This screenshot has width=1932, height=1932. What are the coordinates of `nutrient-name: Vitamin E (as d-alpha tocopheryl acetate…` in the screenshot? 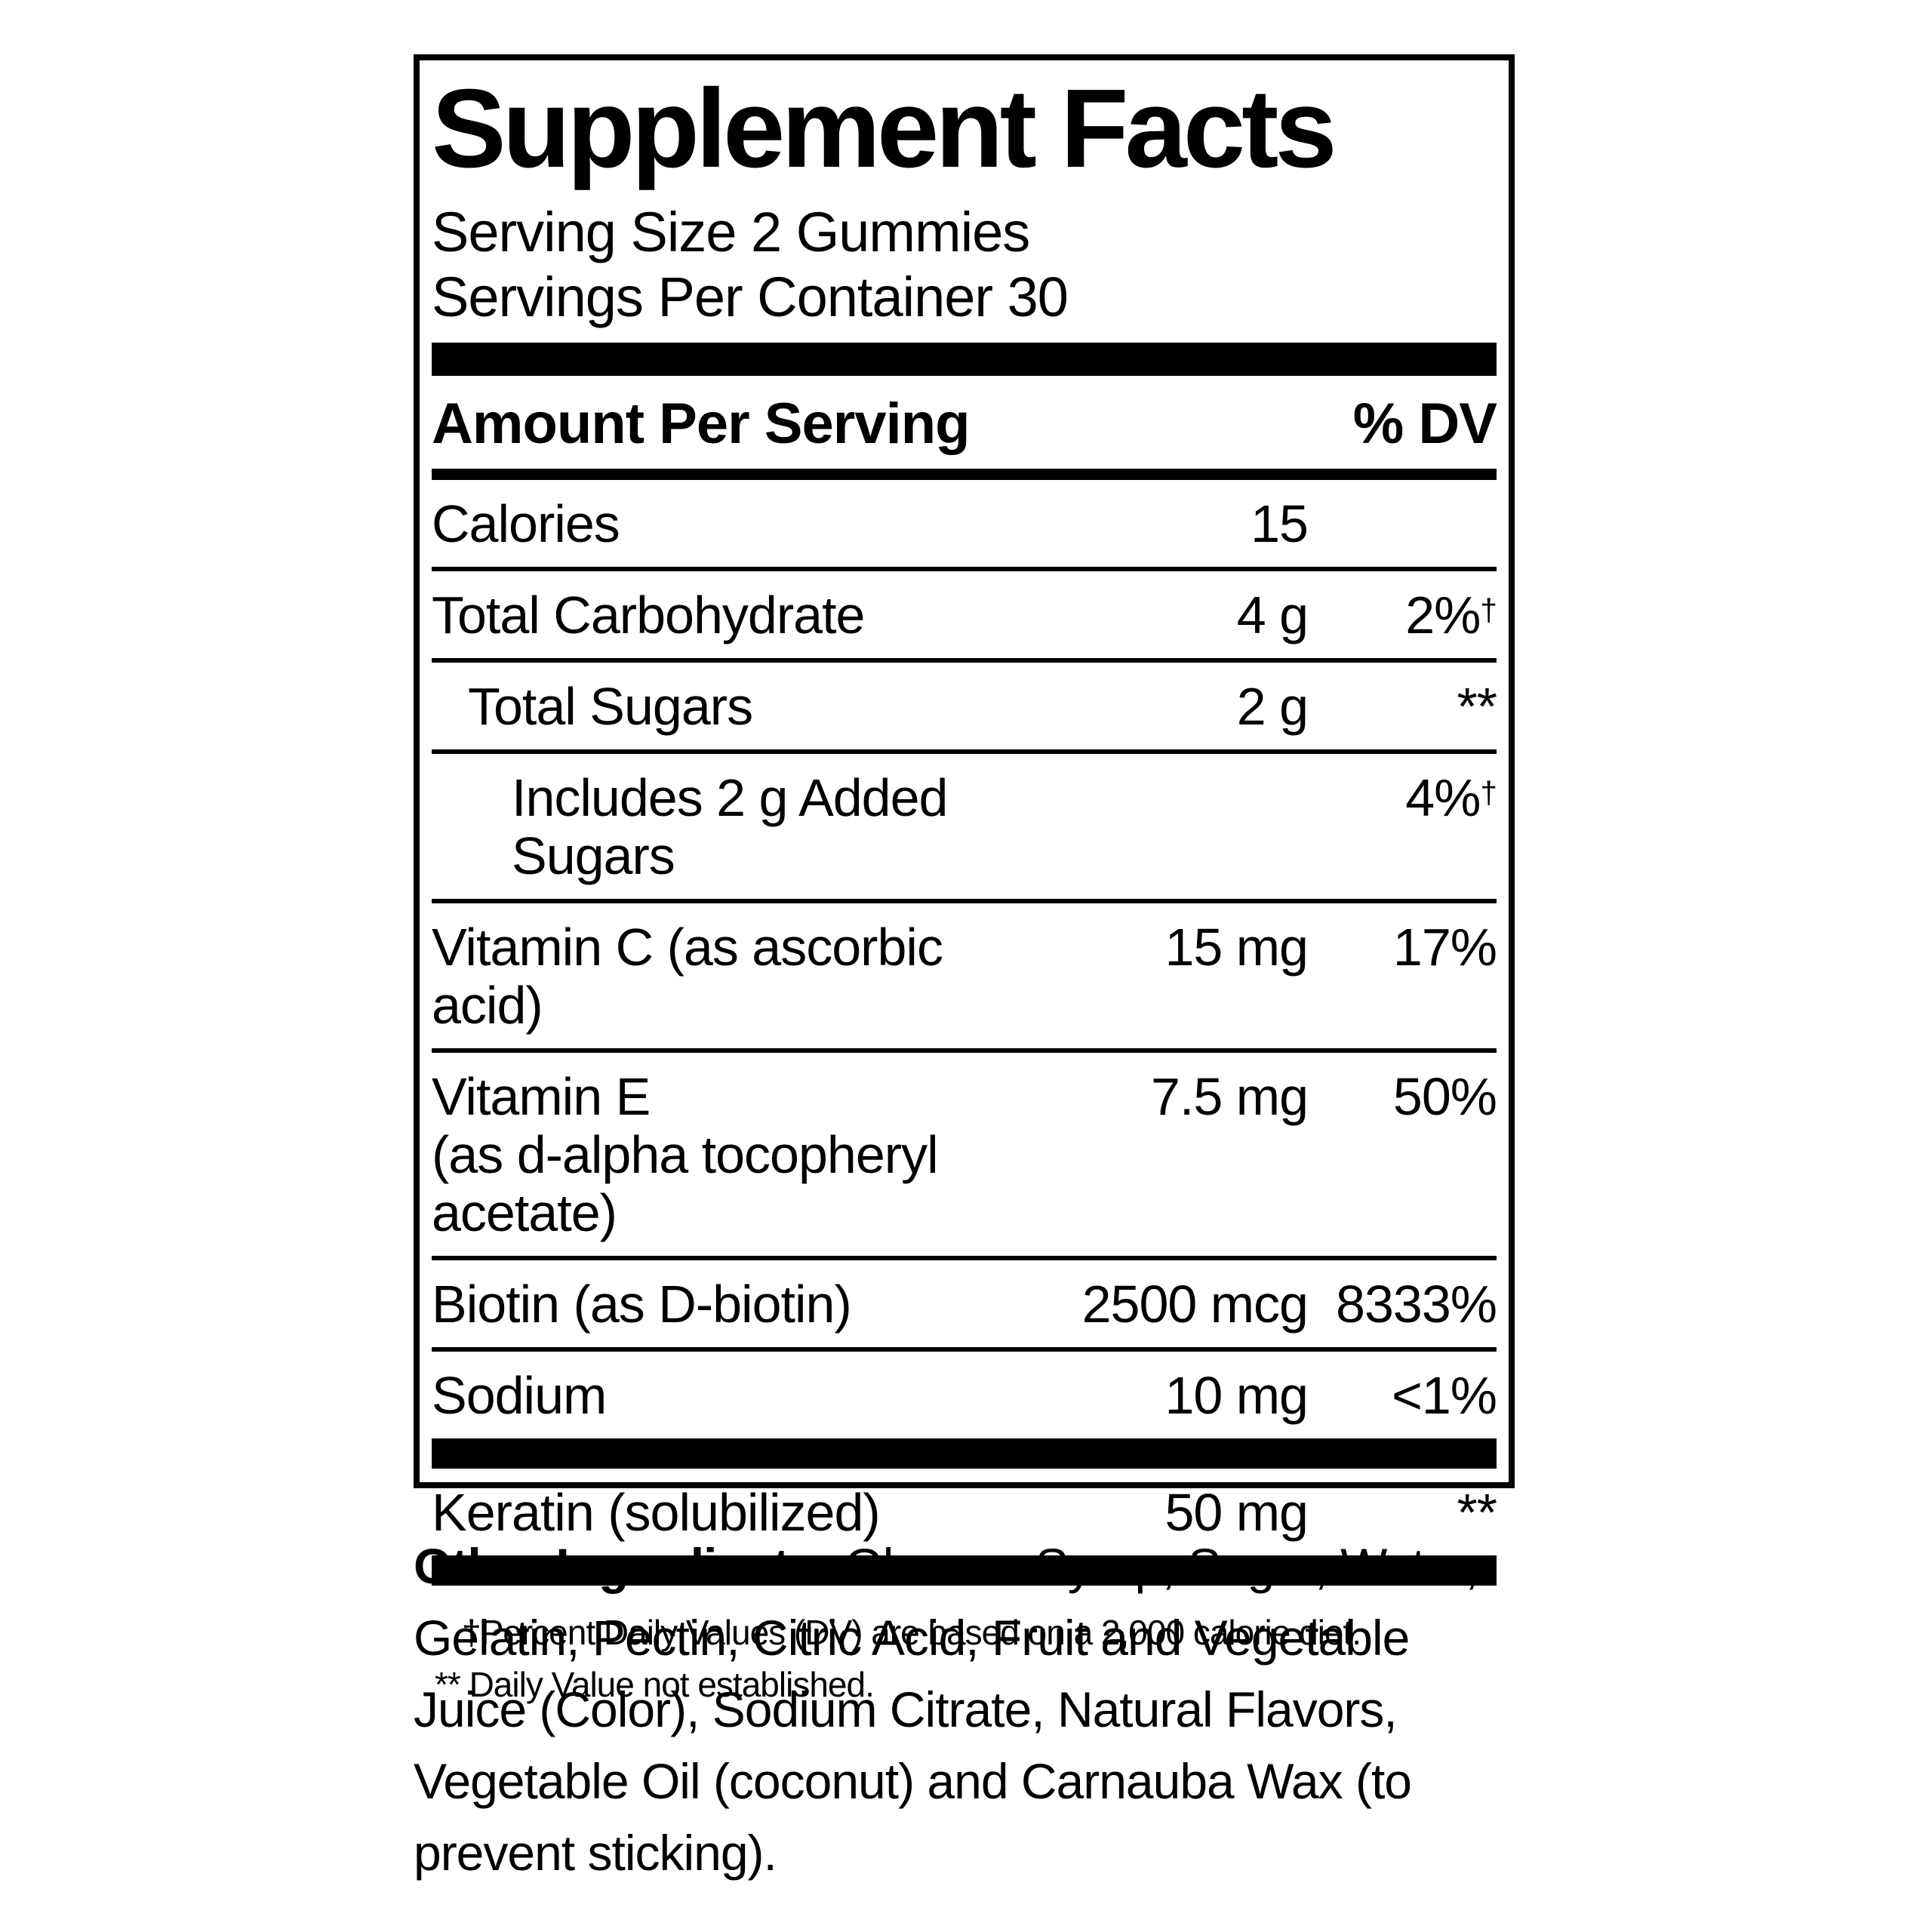 It's located at (741, 1154).